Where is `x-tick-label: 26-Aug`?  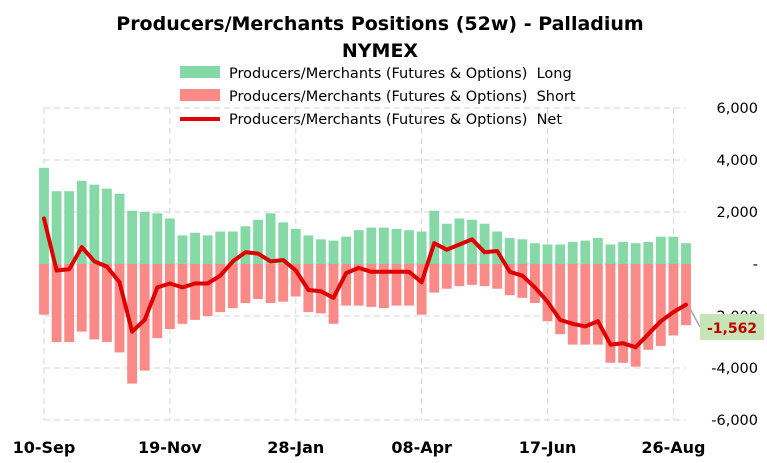 x-tick-label: 26-Aug is located at coordinates (673, 447).